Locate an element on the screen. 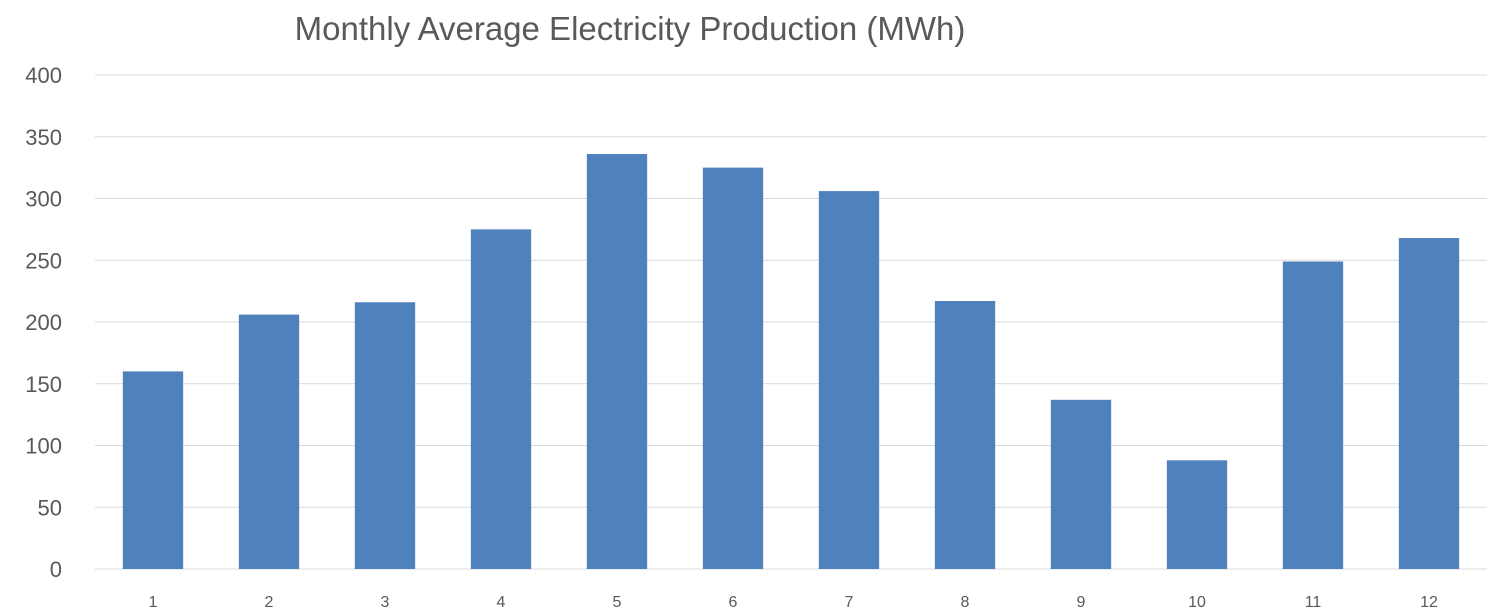  y-tick-label: 300 is located at coordinates (43, 199).